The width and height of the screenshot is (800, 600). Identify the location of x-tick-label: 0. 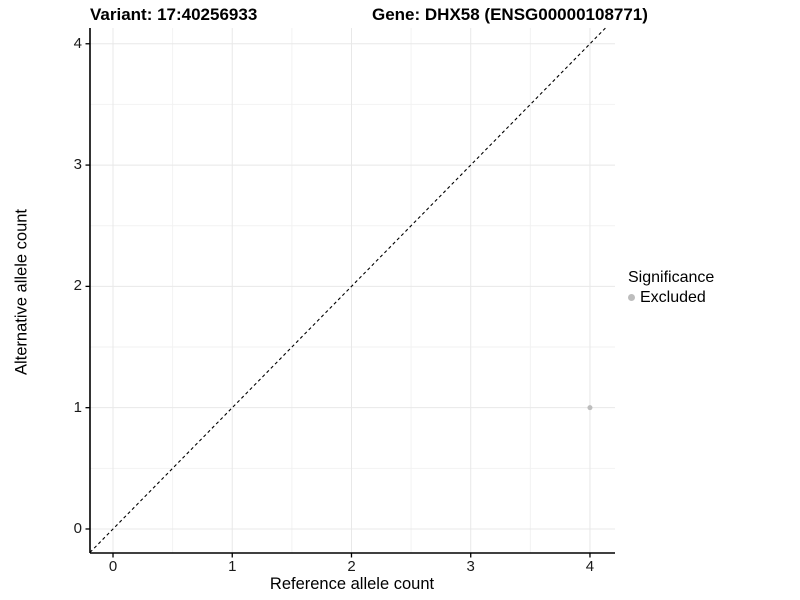
(113, 566).